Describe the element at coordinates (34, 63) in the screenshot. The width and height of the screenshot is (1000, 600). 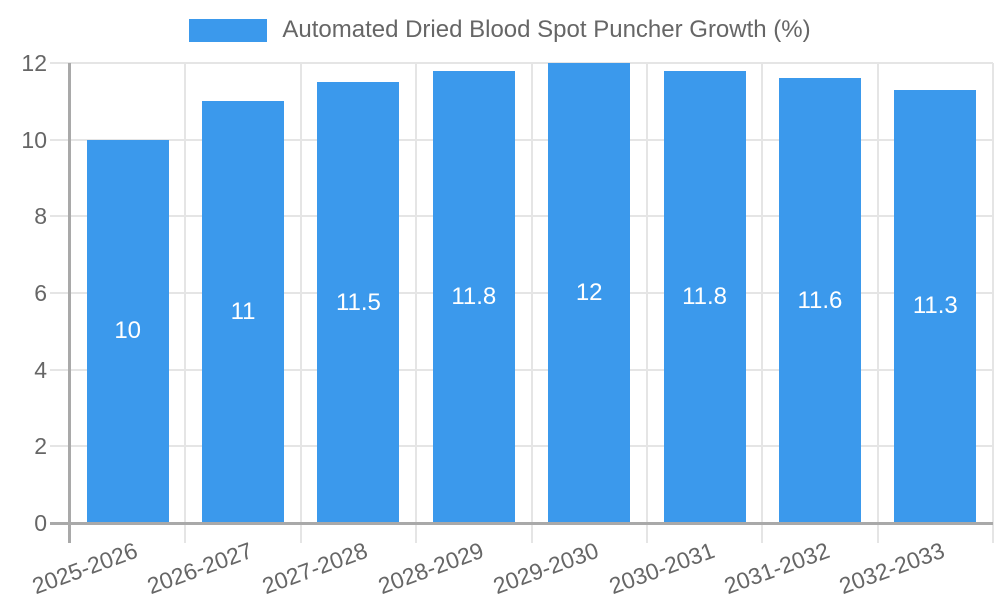
I see `y-tick-label: 12` at that location.